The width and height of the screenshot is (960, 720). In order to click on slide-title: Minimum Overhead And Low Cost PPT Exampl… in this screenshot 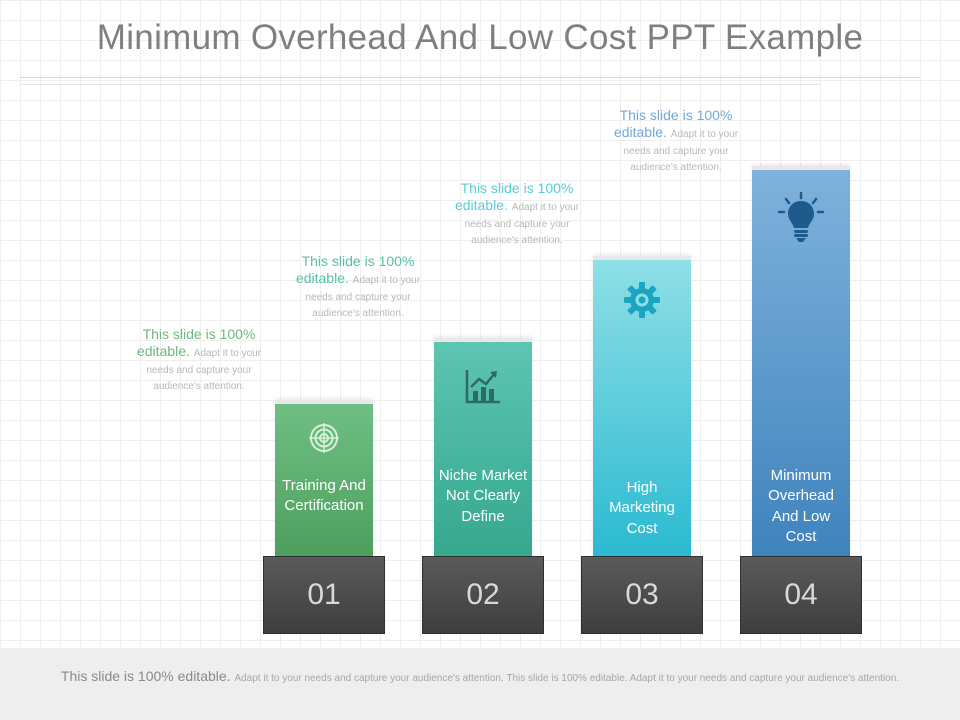, I will do `click(480, 37)`.